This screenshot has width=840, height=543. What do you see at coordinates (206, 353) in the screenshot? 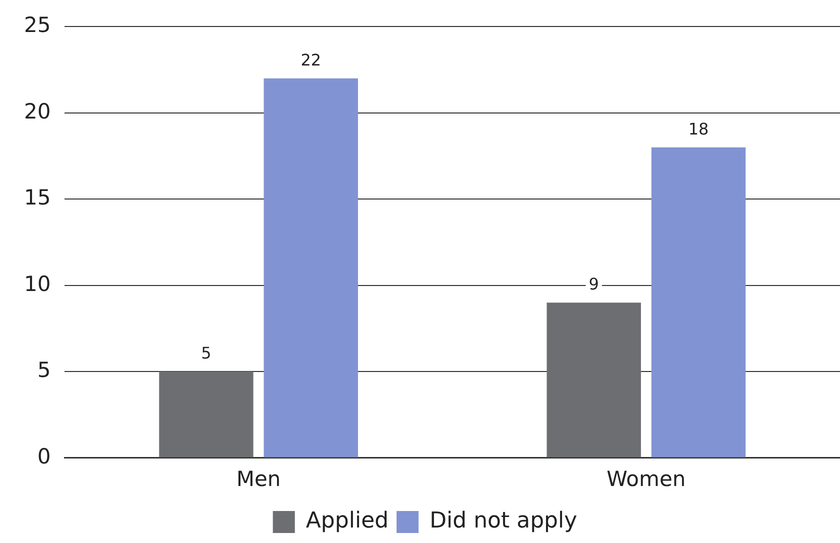
I see `data-label: 5` at bounding box center [206, 353].